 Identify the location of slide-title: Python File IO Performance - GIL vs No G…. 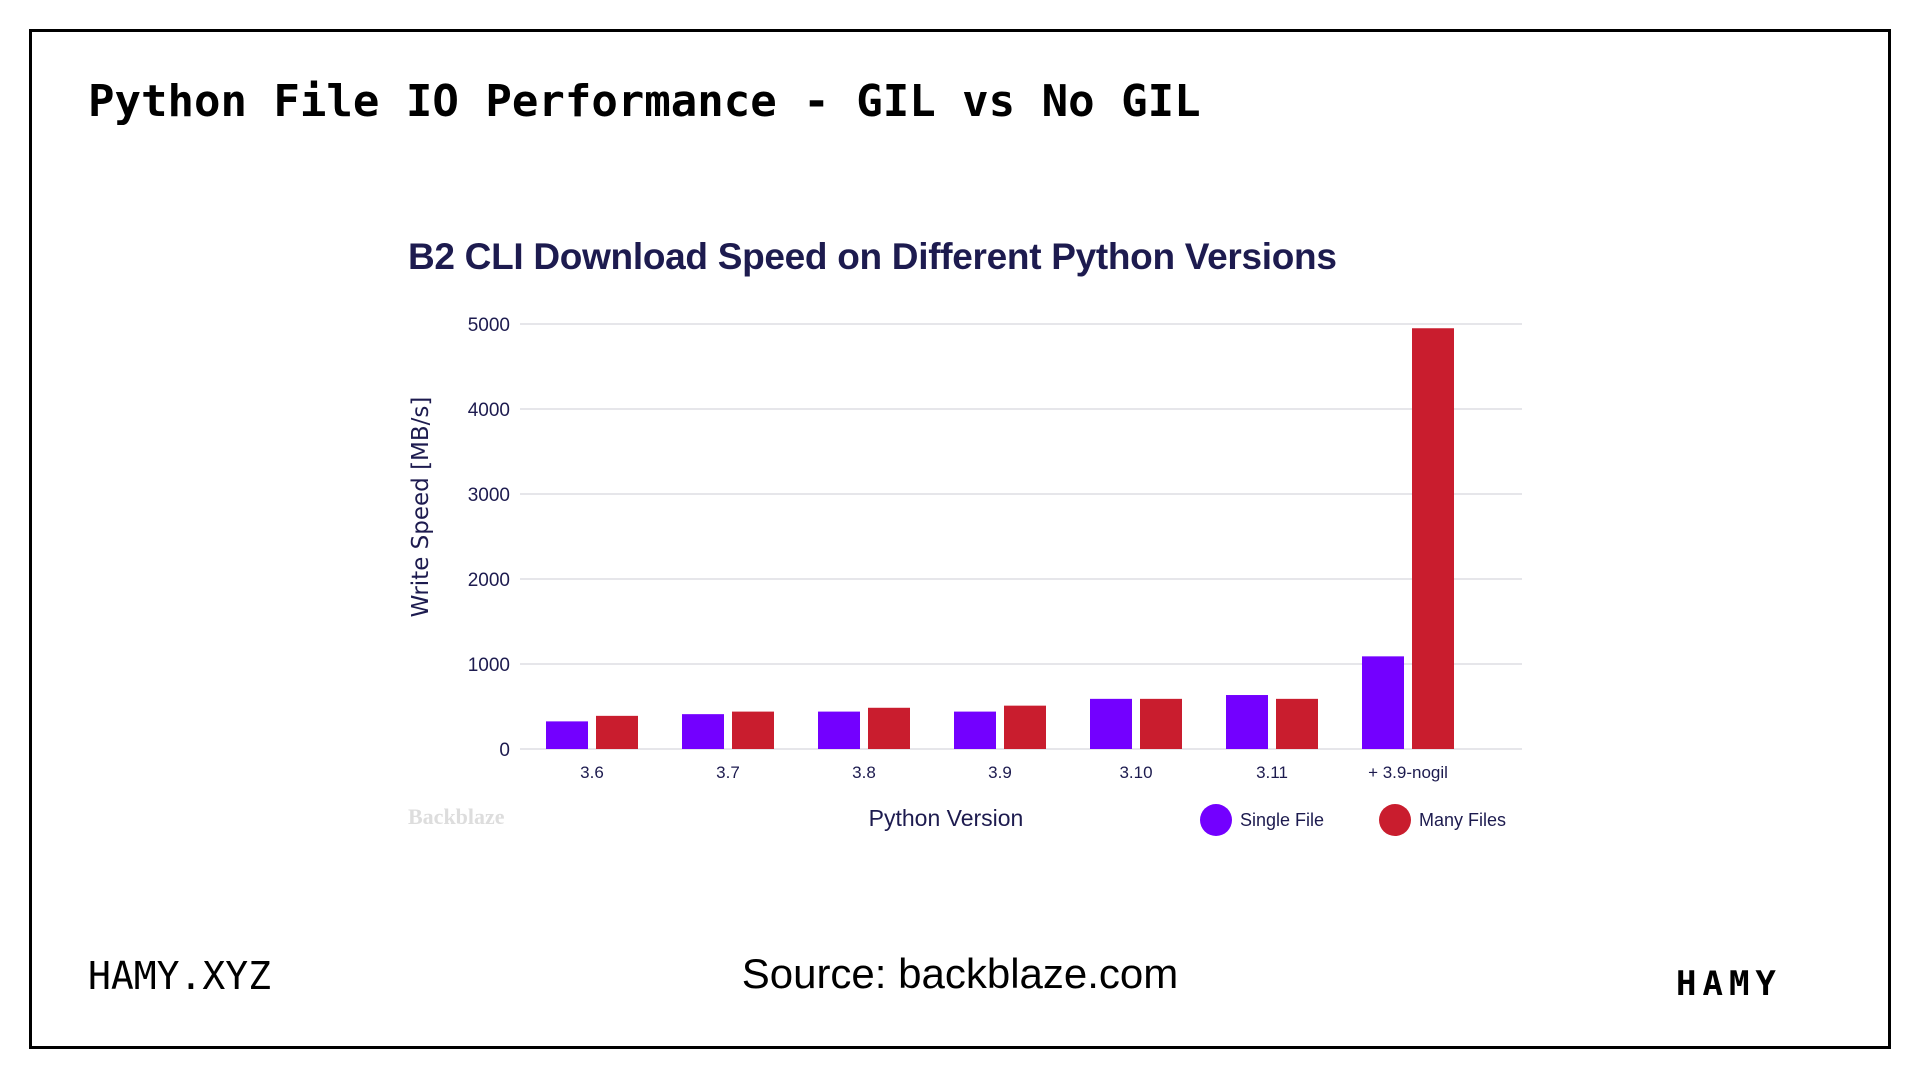
(644, 101).